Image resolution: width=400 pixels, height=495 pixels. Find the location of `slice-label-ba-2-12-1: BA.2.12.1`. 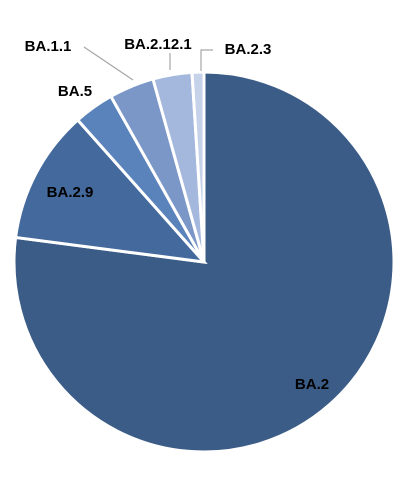

slice-label-ba-2-12-1: BA.2.12.1 is located at coordinates (158, 44).